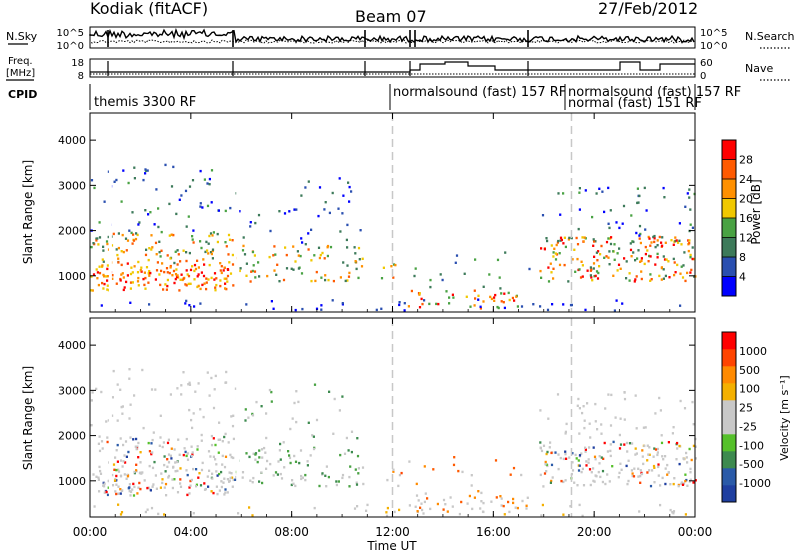  I want to click on power-colorbar-swatch, so click(729, 247).